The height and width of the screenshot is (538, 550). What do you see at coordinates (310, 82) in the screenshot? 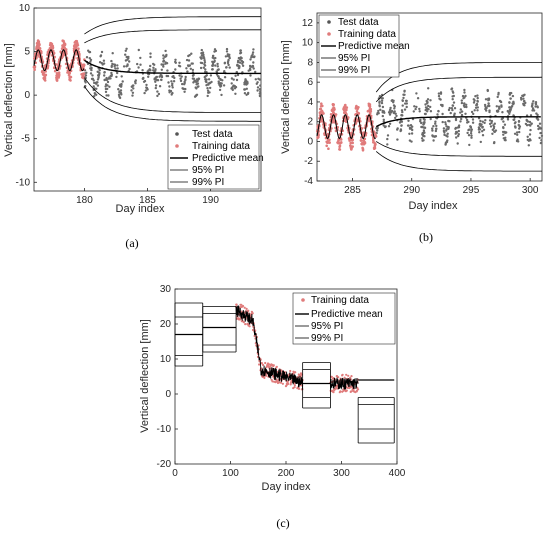
I see `panel-b-ytick-label: 6` at bounding box center [310, 82].